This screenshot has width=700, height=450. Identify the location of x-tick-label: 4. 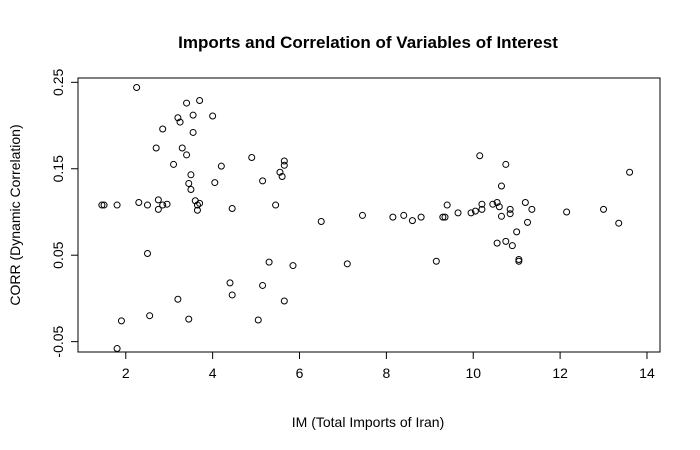
(213, 373).